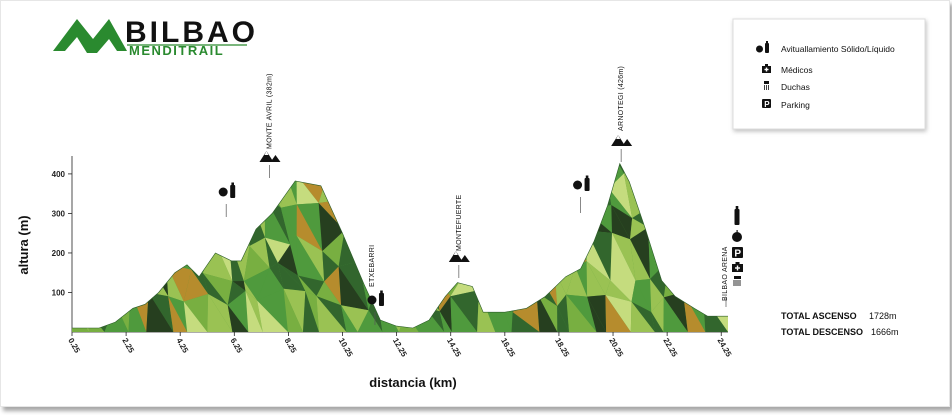 The width and height of the screenshot is (952, 415). I want to click on x-tick-label: 14.25, so click(454, 348).